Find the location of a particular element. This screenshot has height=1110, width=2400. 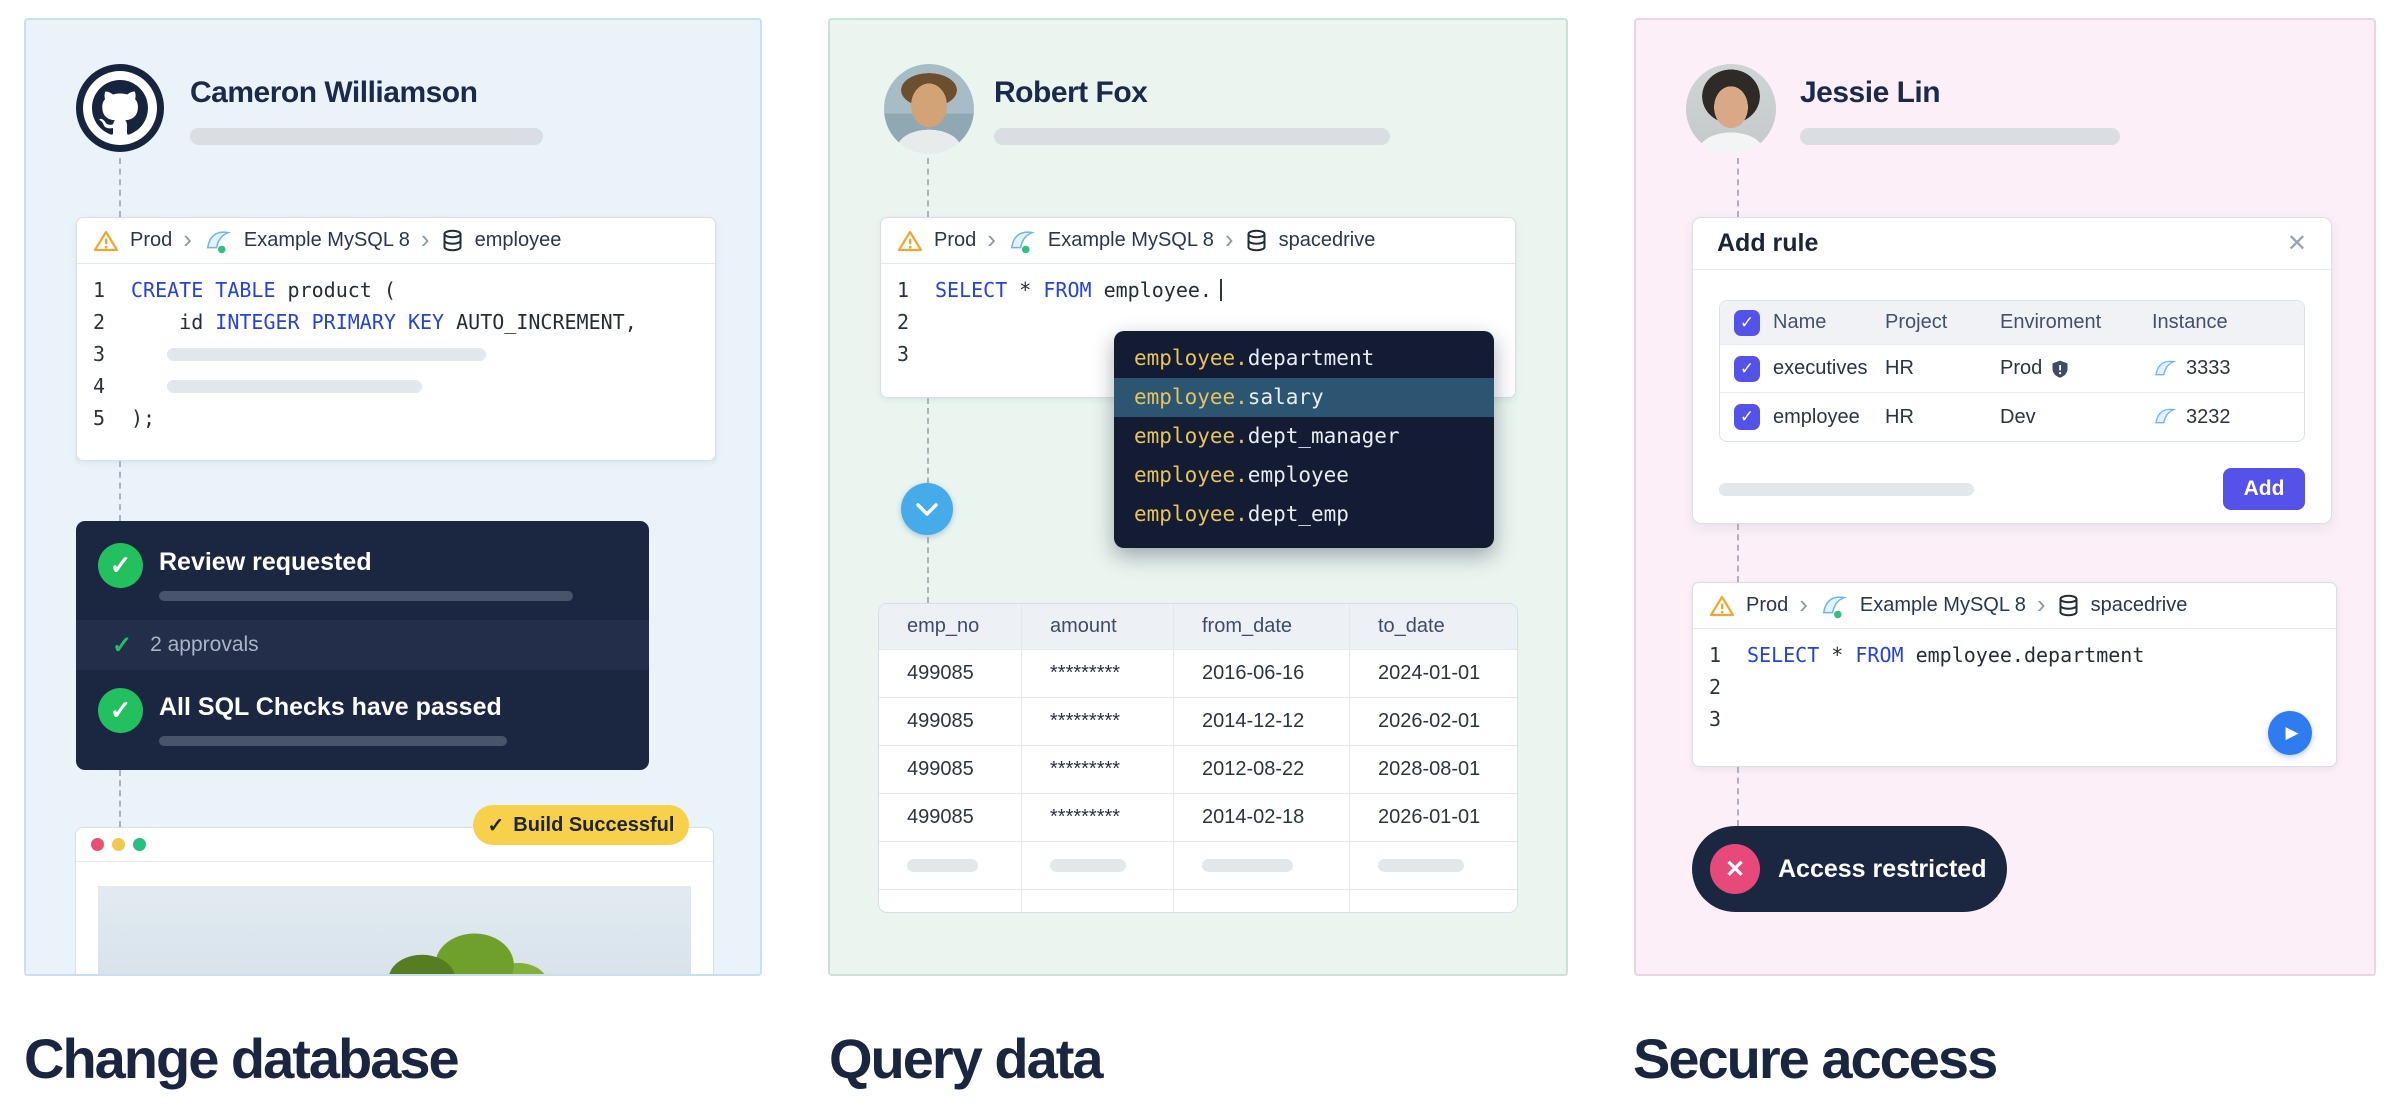

line-number: 5 is located at coordinates (99, 418).